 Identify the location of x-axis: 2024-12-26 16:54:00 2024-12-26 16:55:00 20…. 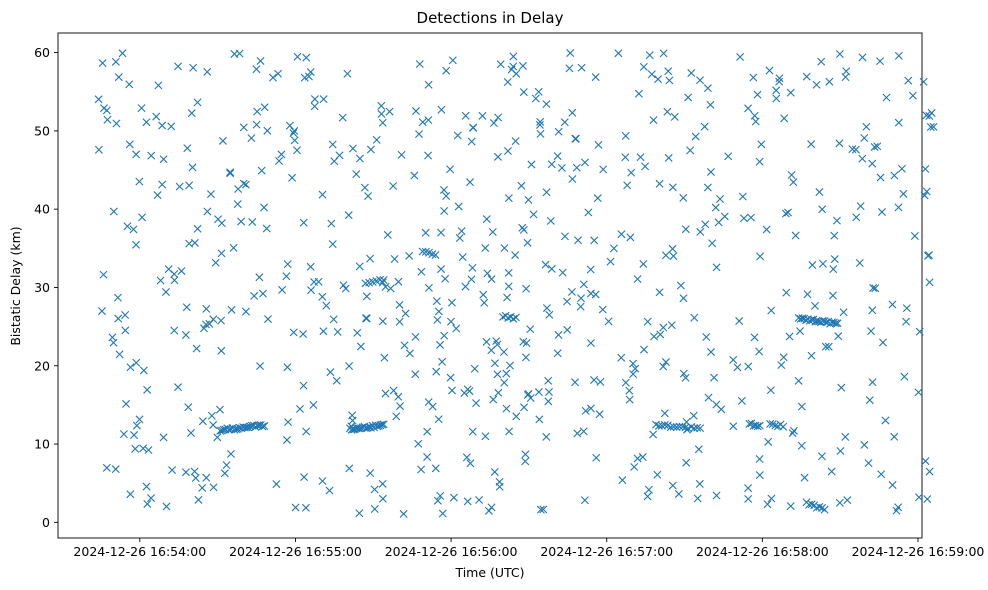
(528, 548).